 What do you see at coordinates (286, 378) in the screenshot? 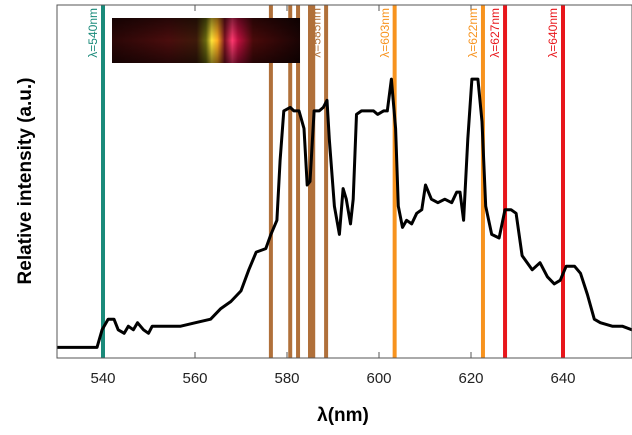
I see `x-tick-label: 580` at bounding box center [286, 378].